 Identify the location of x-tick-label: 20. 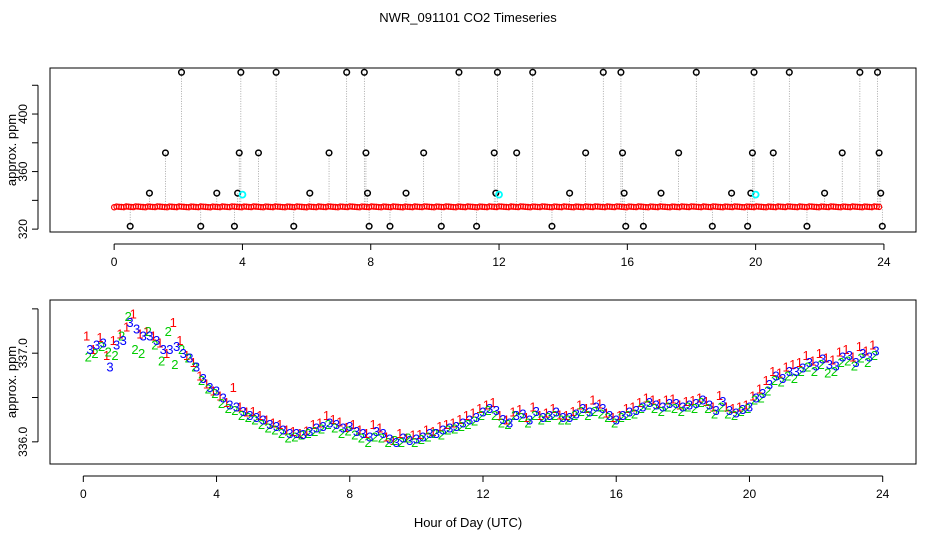
(756, 262).